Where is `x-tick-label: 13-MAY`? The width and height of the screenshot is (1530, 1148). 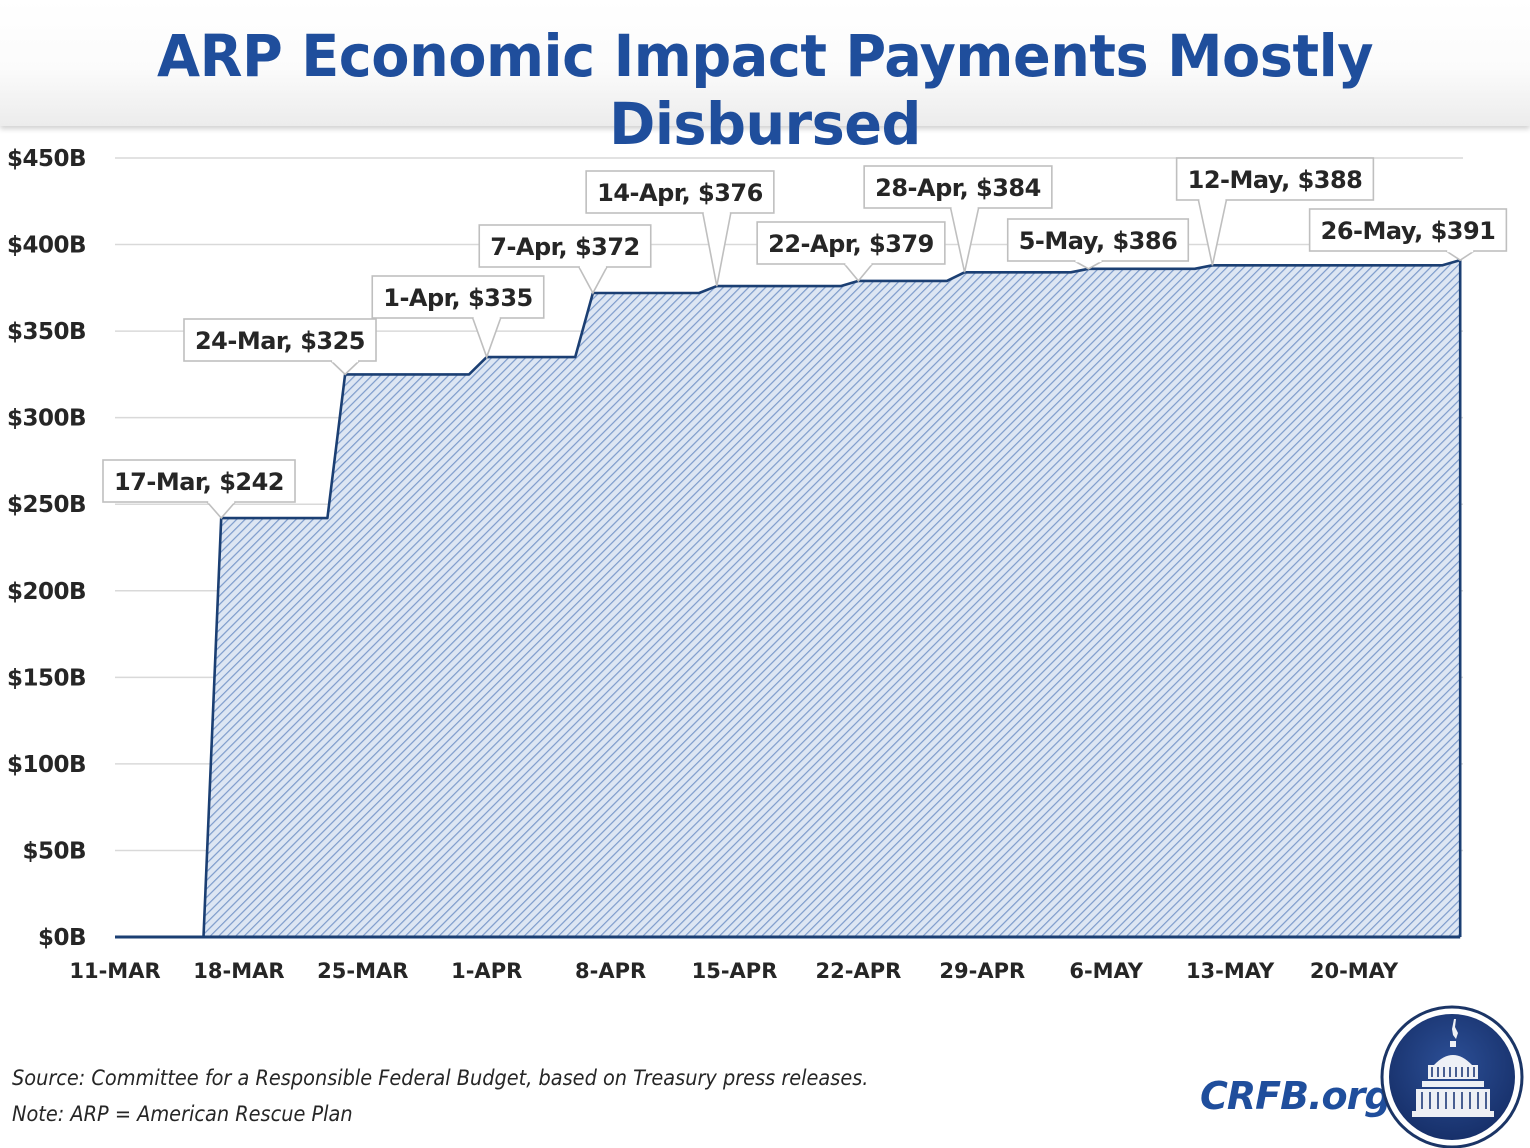
x-tick-label: 13-MAY is located at coordinates (1230, 971).